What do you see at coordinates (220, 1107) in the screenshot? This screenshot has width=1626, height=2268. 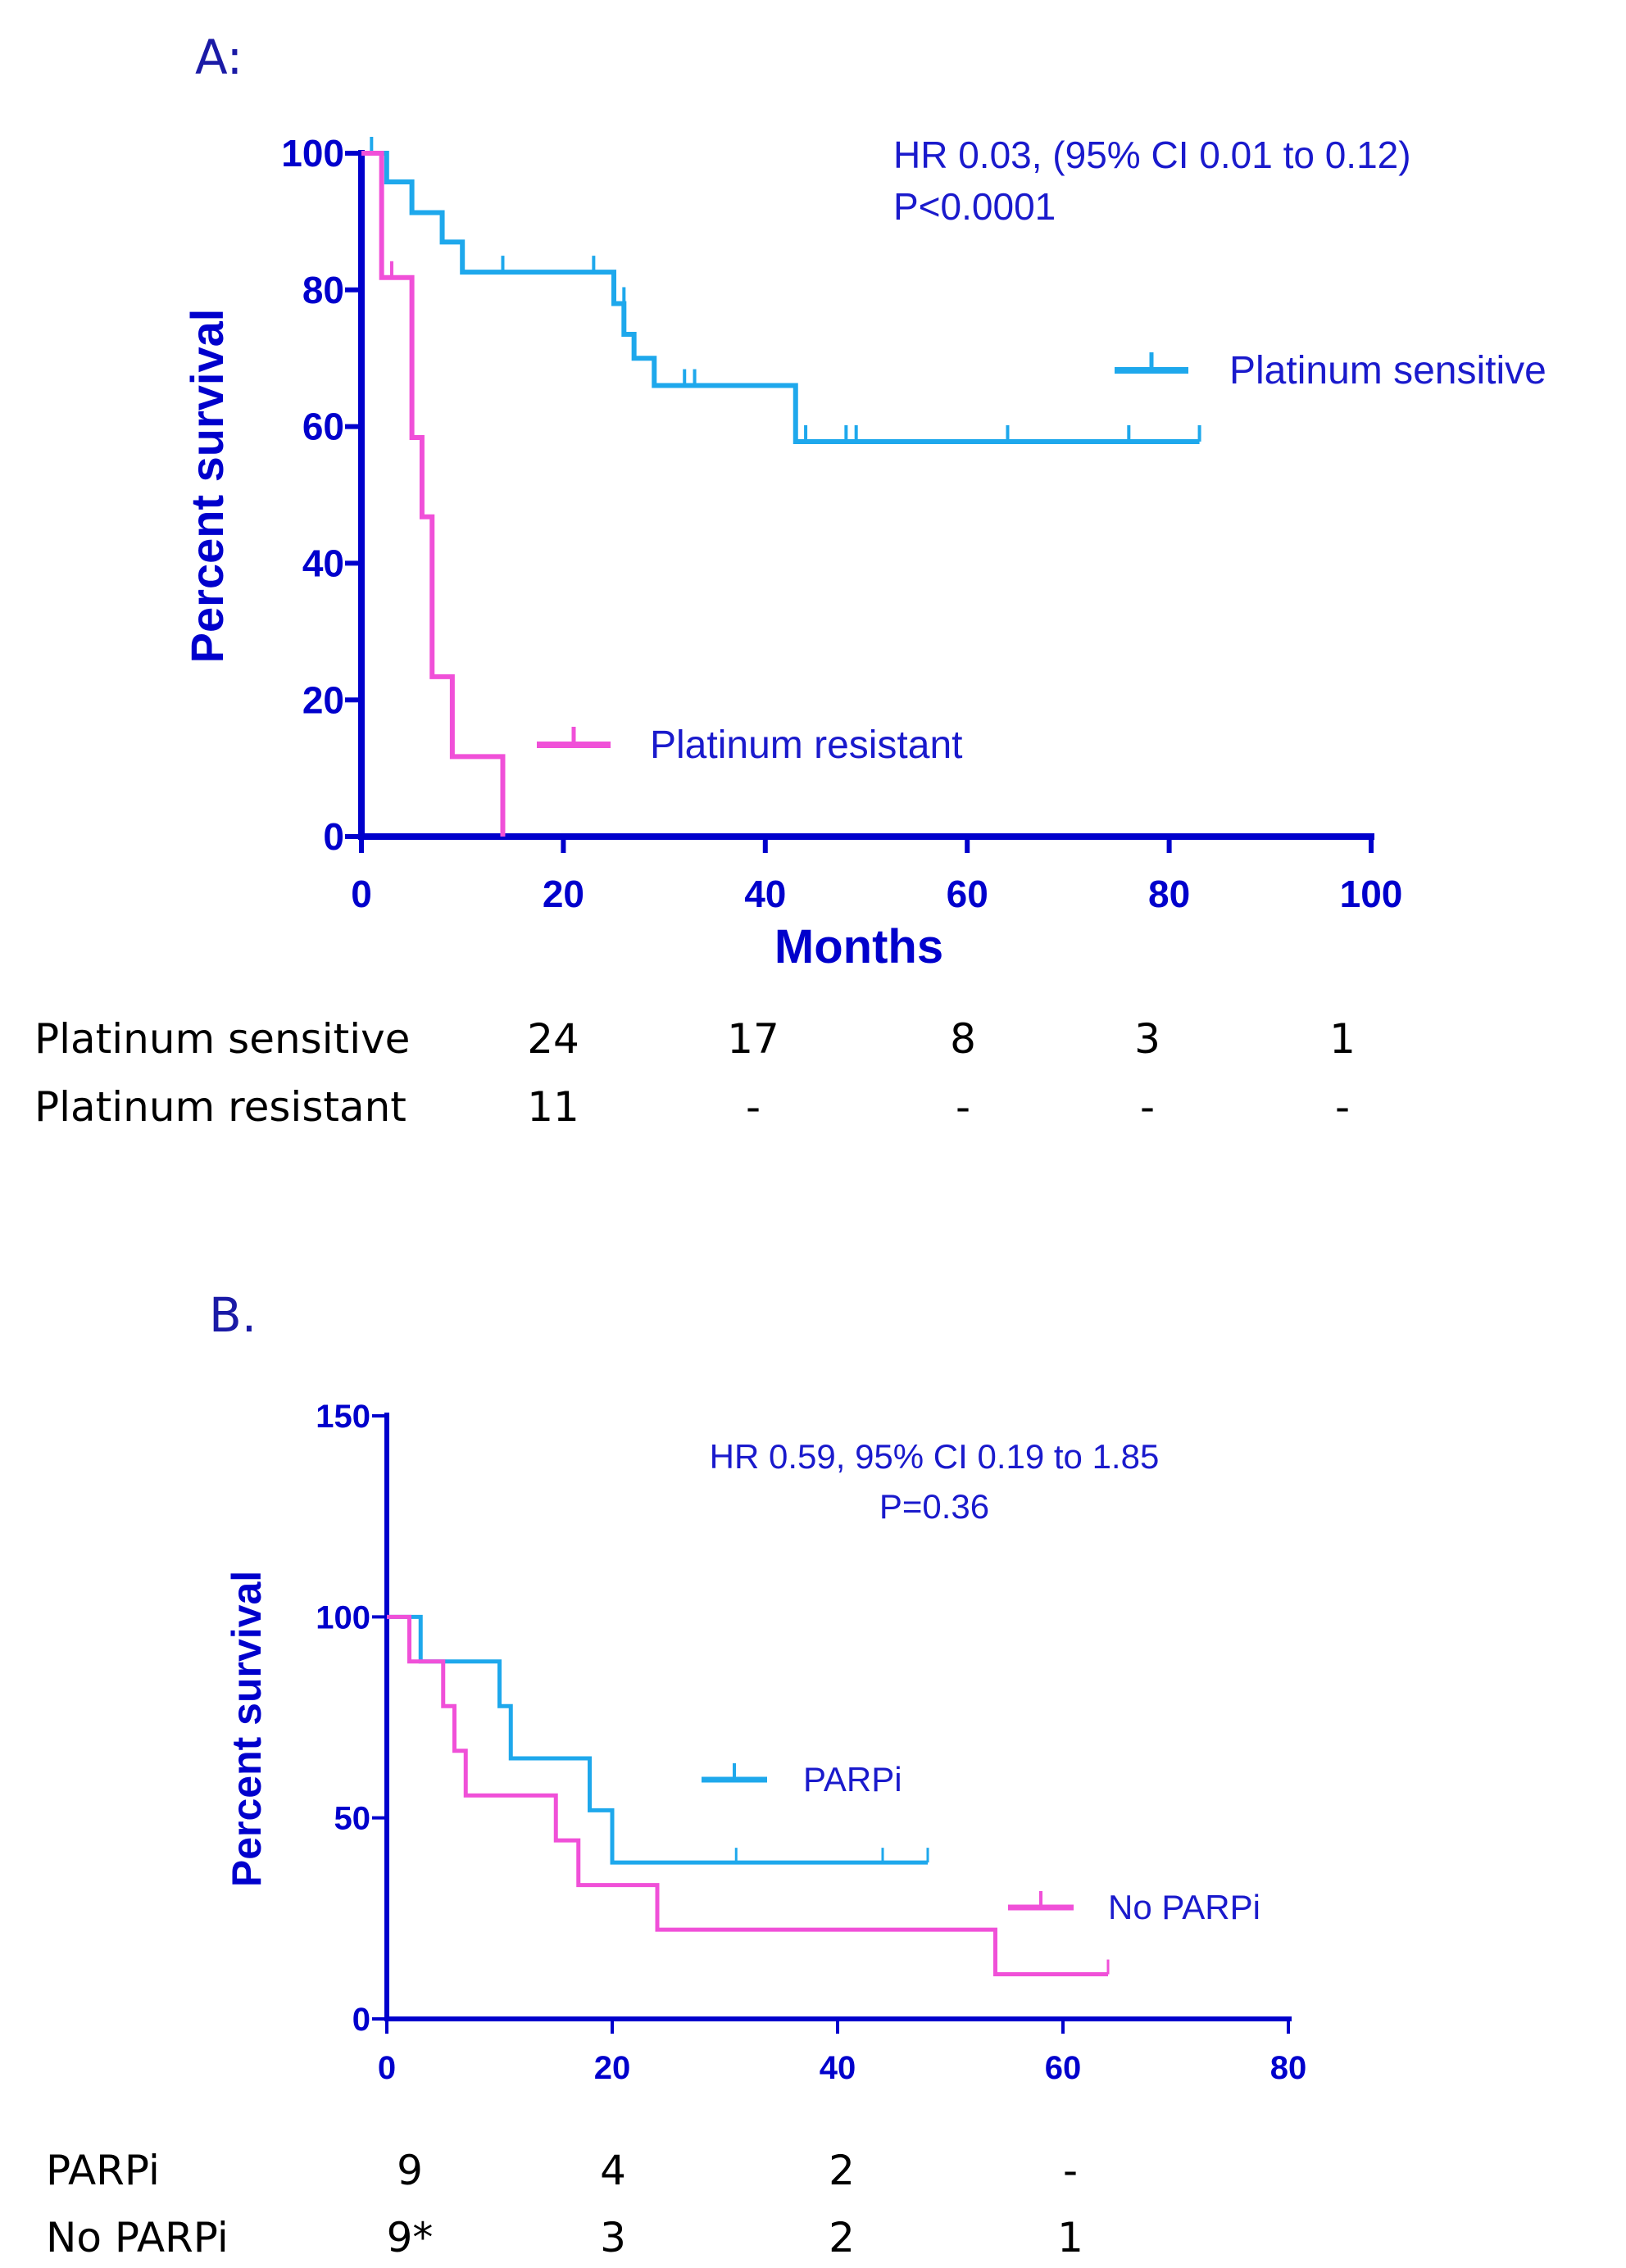 I see `panel-a-risk-row-label: Platinum resistant` at bounding box center [220, 1107].